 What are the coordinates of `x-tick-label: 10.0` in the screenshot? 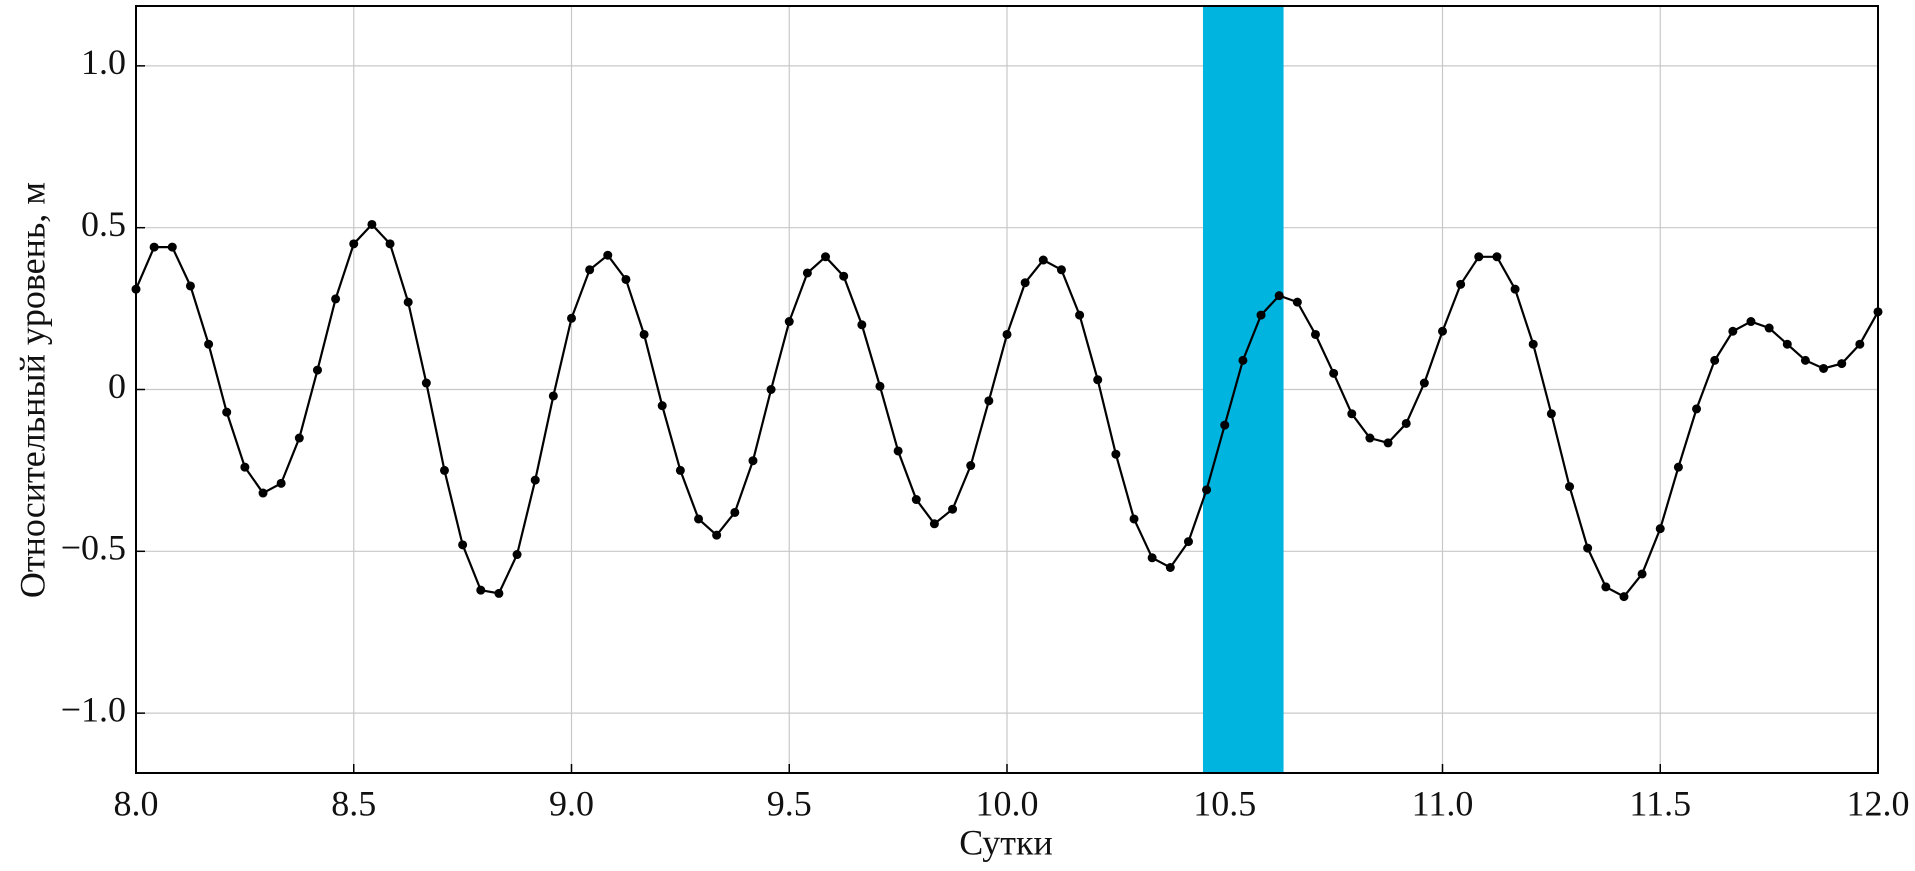 It's located at (1007, 803).